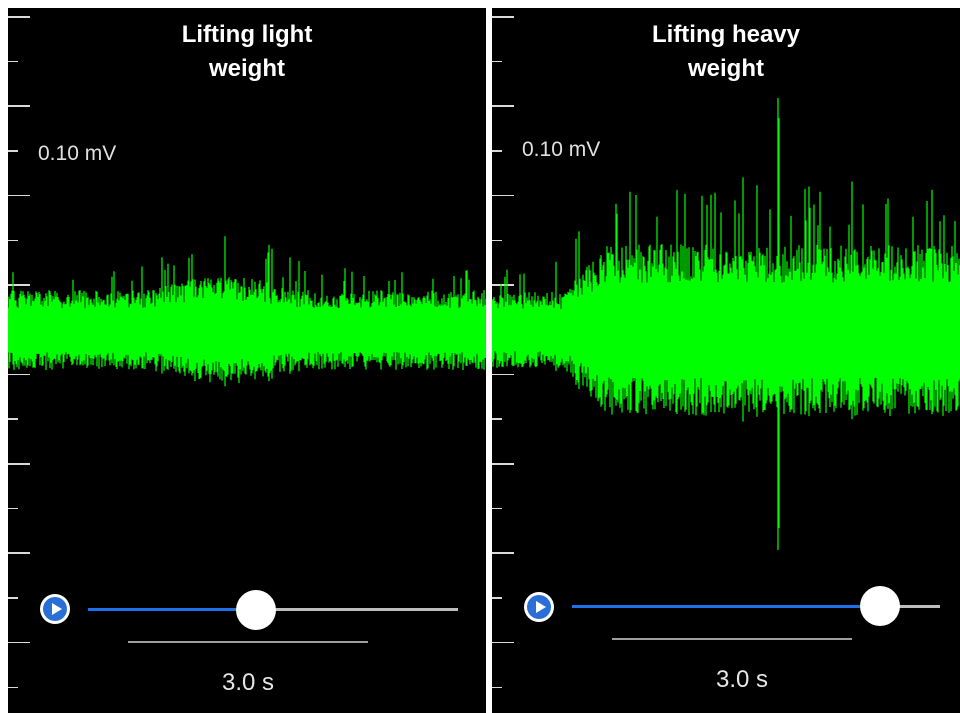 The height and width of the screenshot is (713, 960). Describe the element at coordinates (507, 360) in the screenshot. I see `y-axis-ticks` at that location.